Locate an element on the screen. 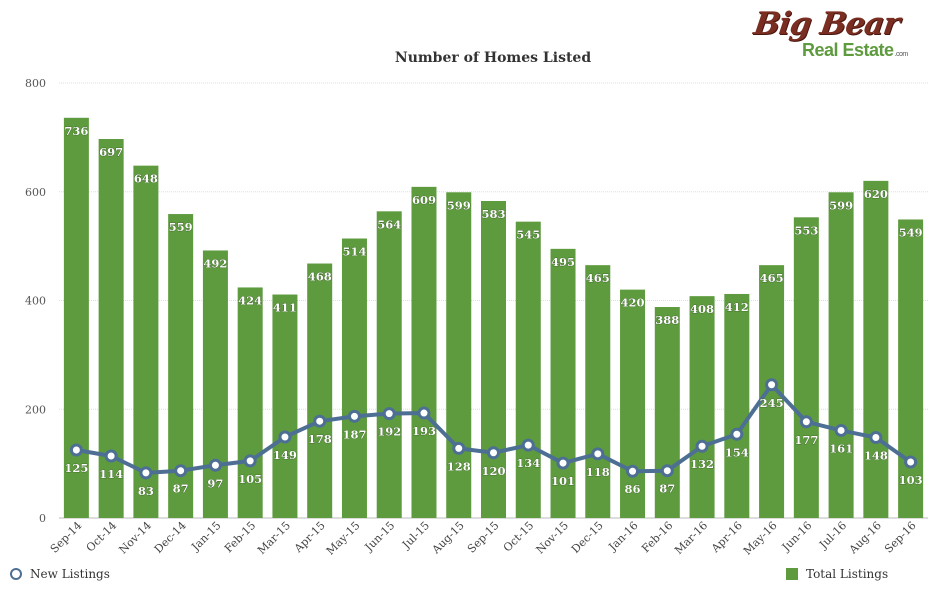 The image size is (936, 596). bar-value-label: 412 is located at coordinates (737, 307).